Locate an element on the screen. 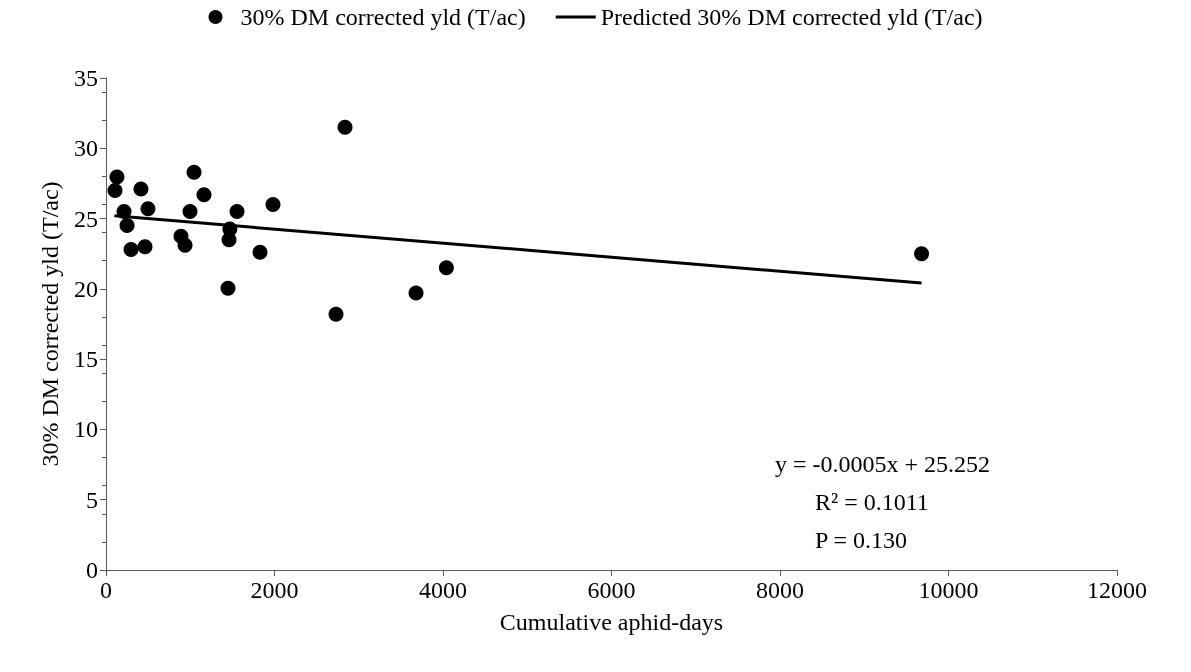 Image resolution: width=1191 pixels, height=672 pixels. y-tick-label: 30 is located at coordinates (86, 148).